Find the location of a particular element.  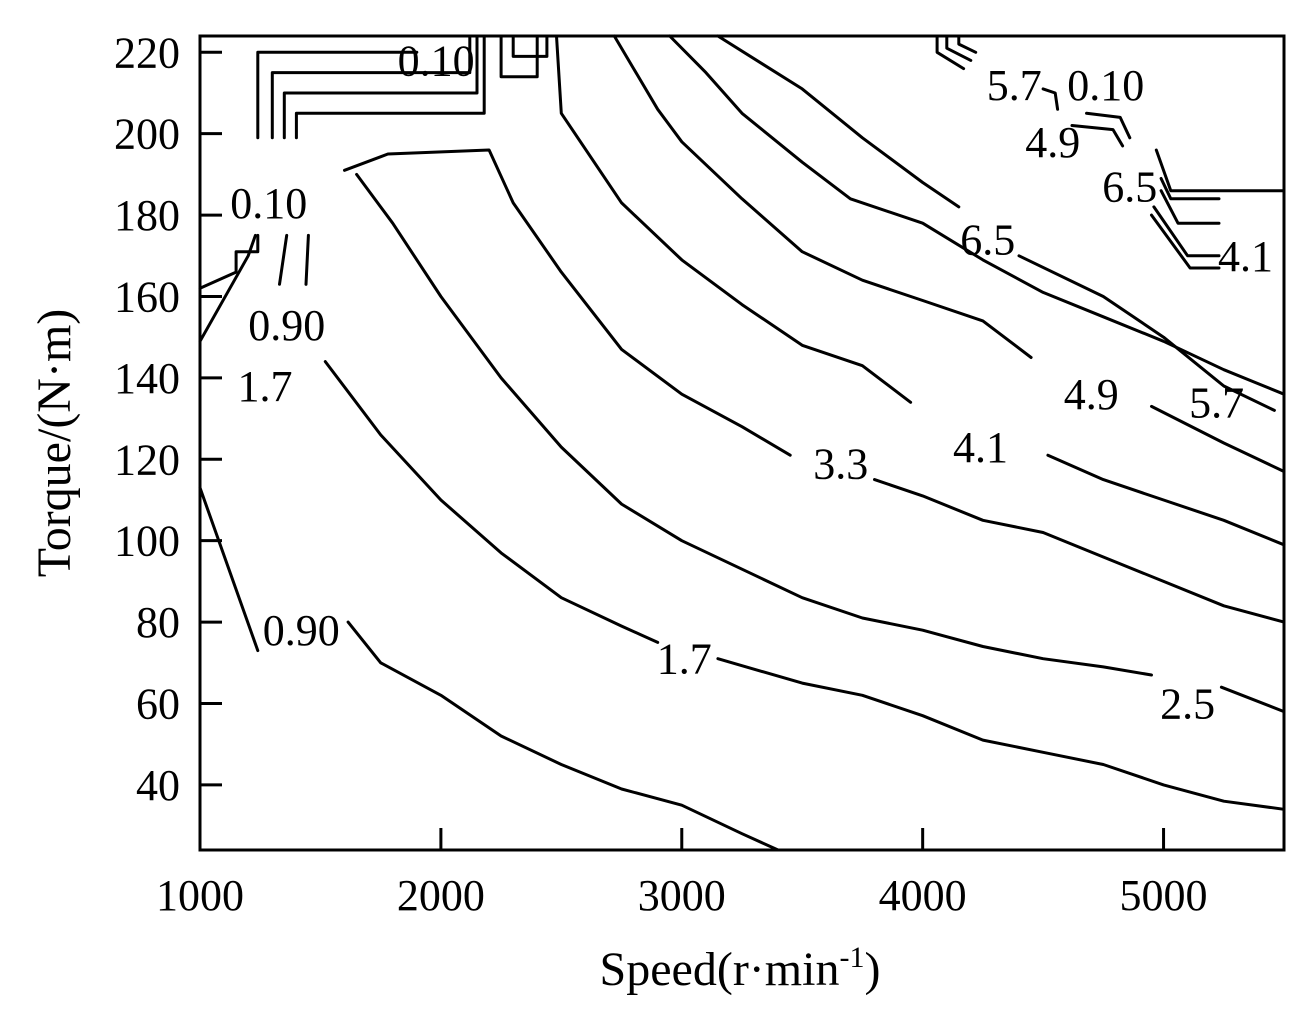

x-axis-label-main: Speed(r·min is located at coordinates (720, 969).